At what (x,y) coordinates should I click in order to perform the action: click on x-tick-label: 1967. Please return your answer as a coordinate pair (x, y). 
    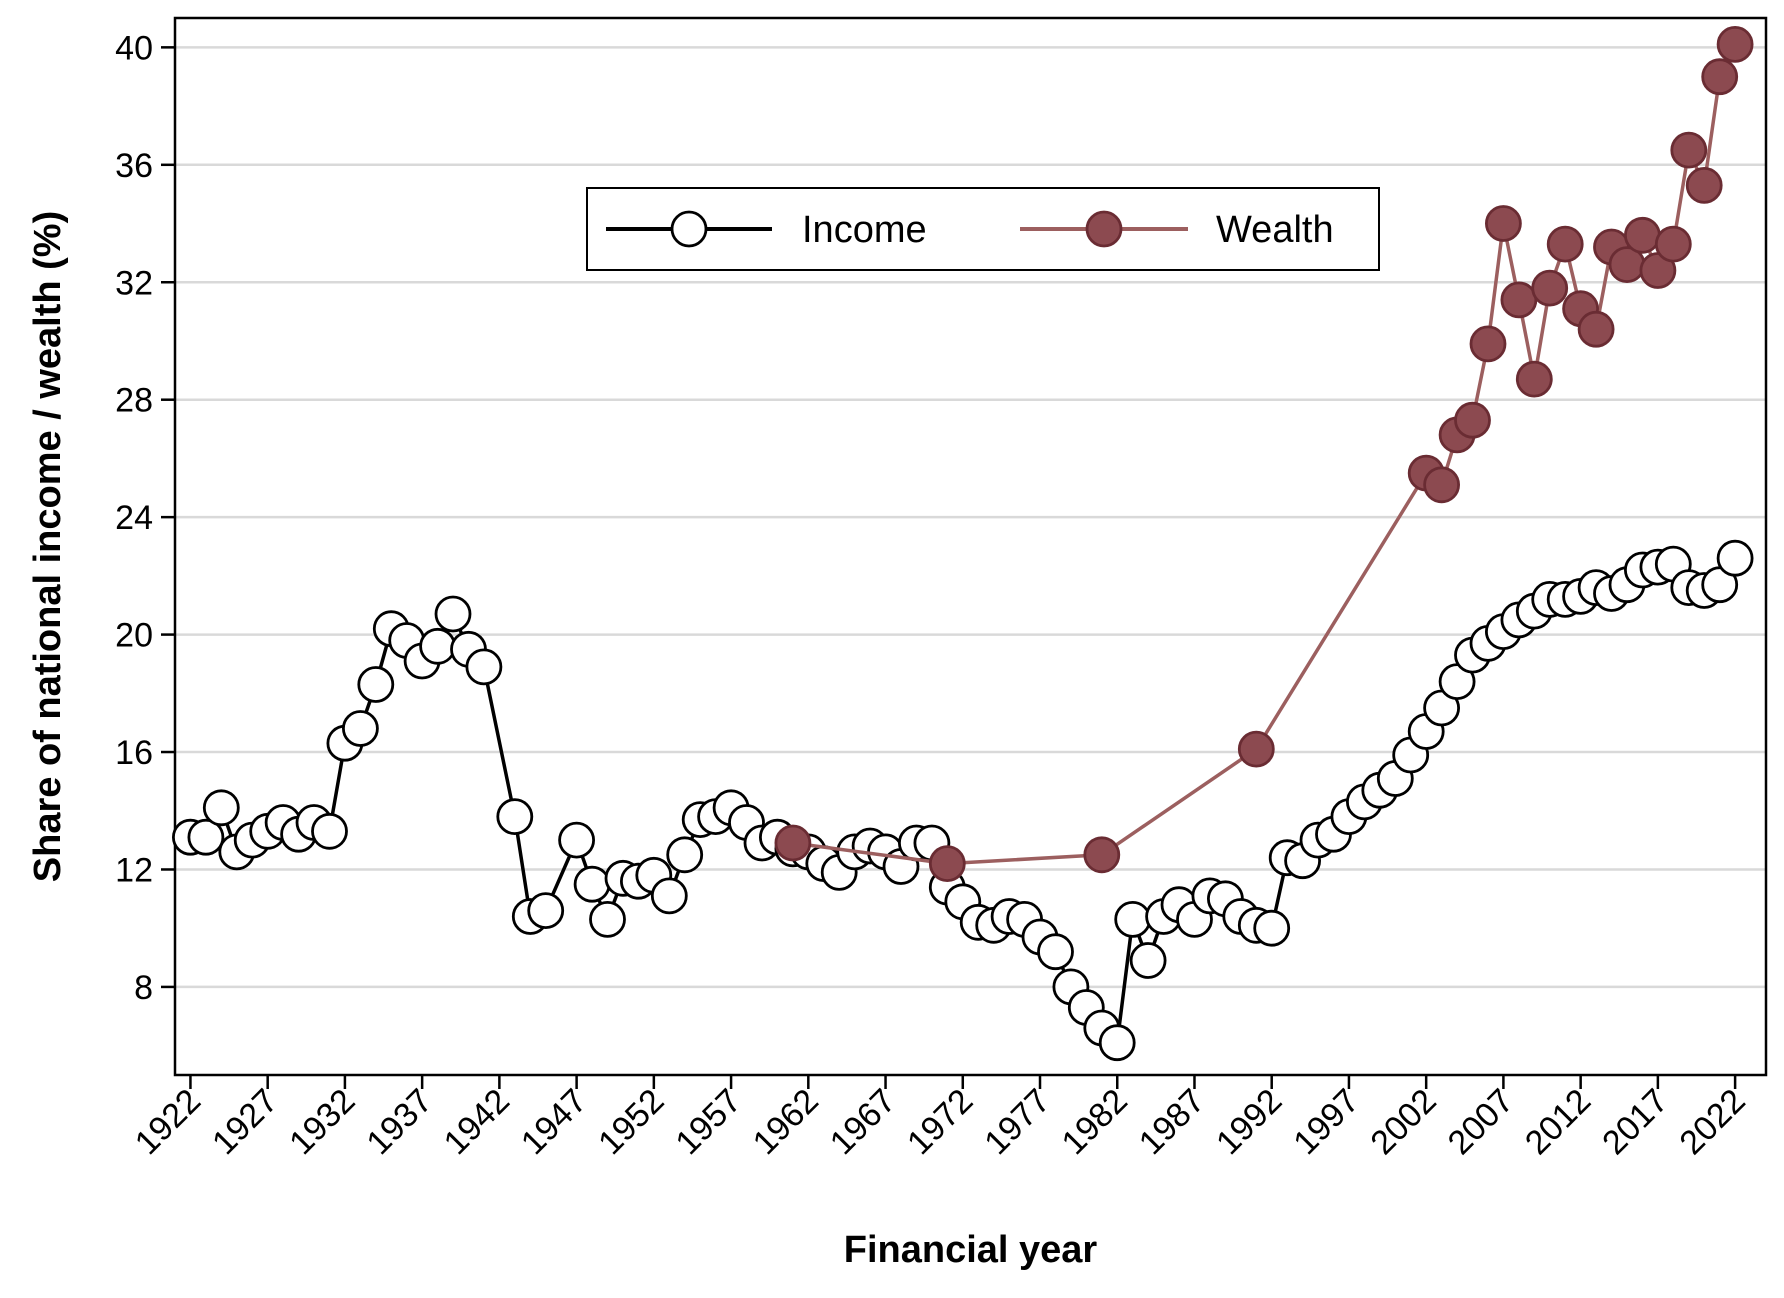
    Looking at the image, I should click on (863, 1122).